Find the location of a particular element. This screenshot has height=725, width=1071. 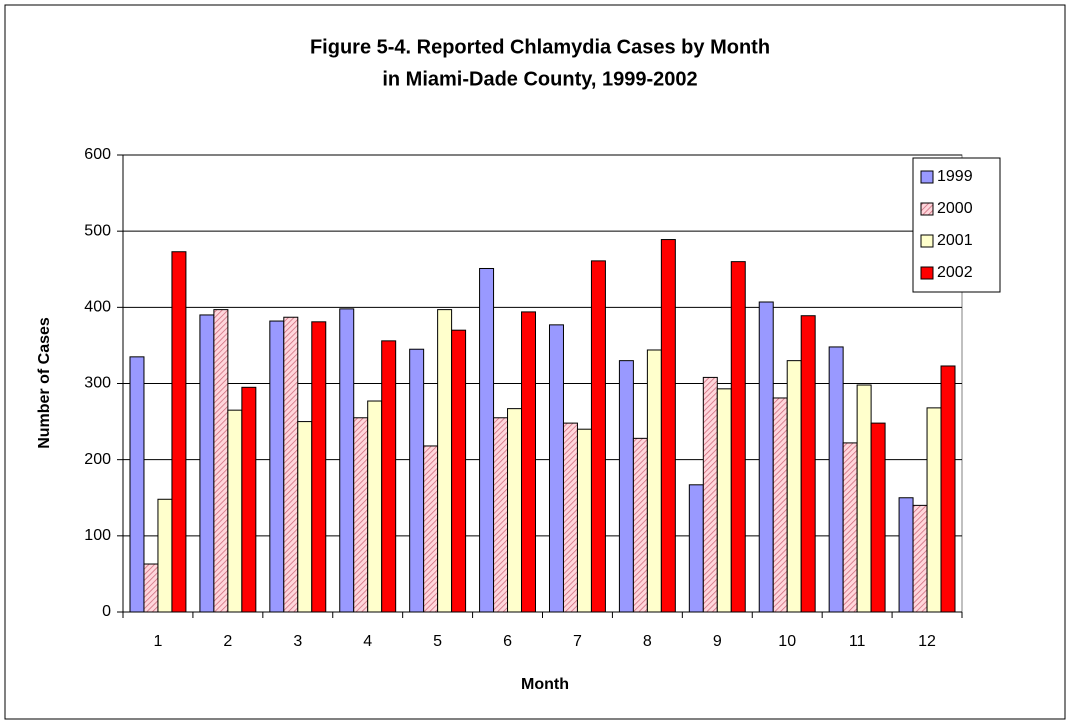

x-axis-title: Month is located at coordinates (545, 684).